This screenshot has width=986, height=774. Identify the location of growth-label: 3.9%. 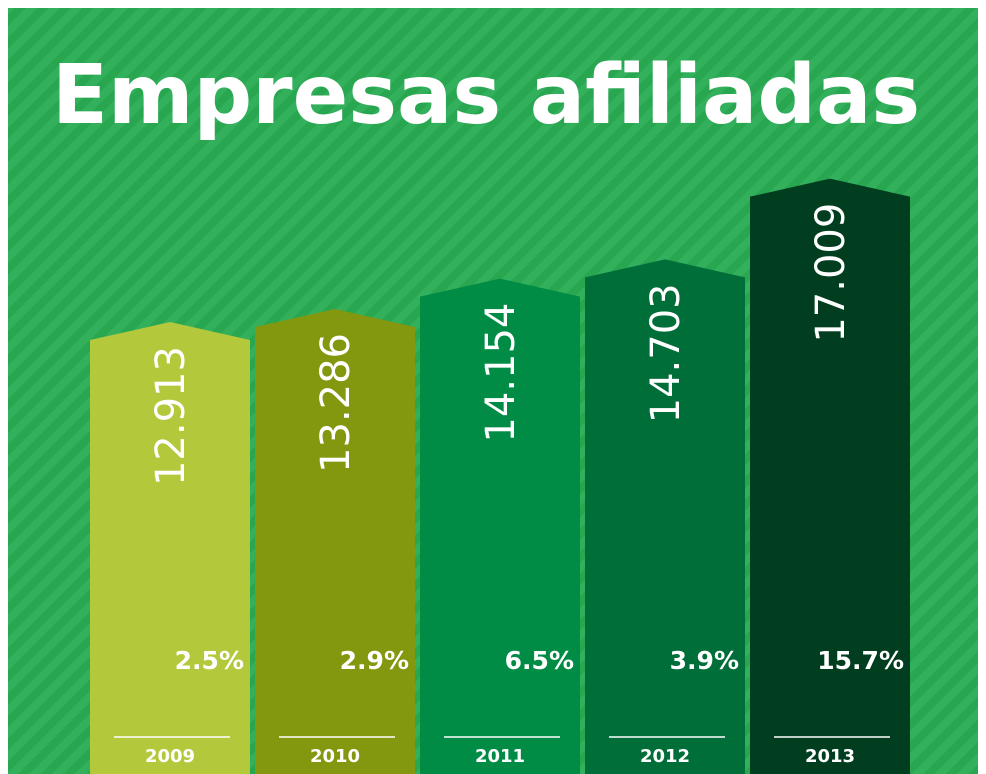
(704, 660).